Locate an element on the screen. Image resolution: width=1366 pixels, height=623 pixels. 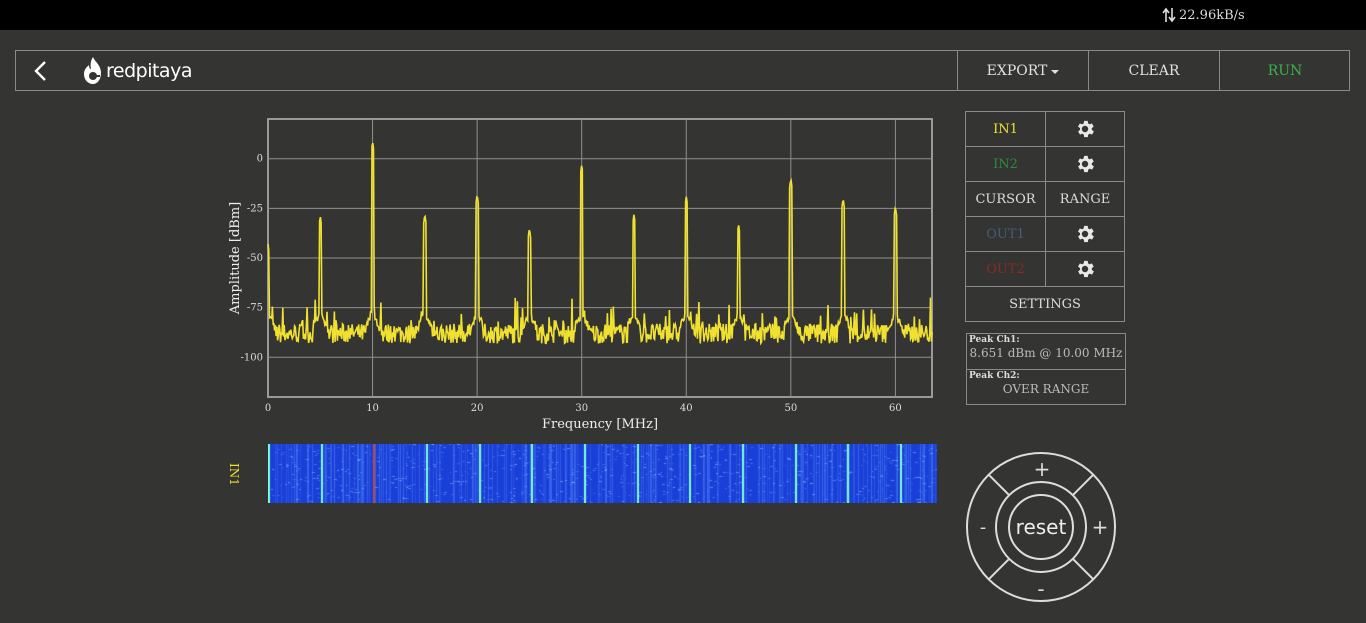
chevron-down-icon is located at coordinates (1055, 71).